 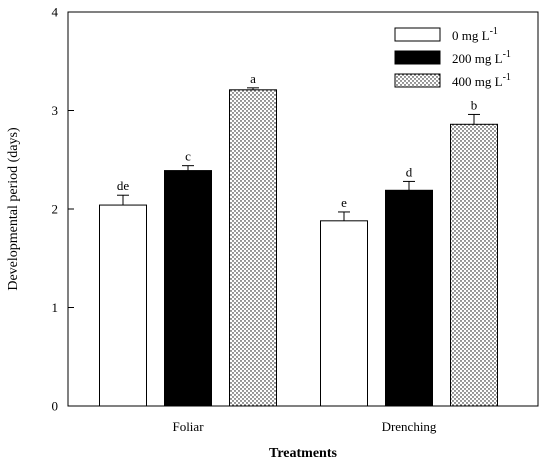 I want to click on legend-entry: 0 mg L-1, so click(x=475, y=34).